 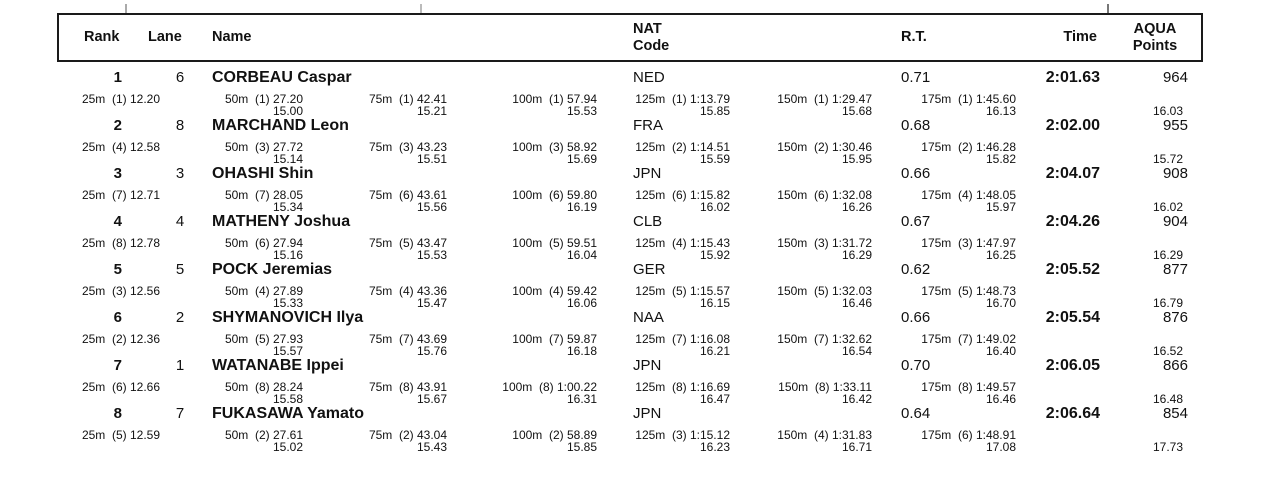 What do you see at coordinates (1175, 221) in the screenshot?
I see `aqua-points: 904` at bounding box center [1175, 221].